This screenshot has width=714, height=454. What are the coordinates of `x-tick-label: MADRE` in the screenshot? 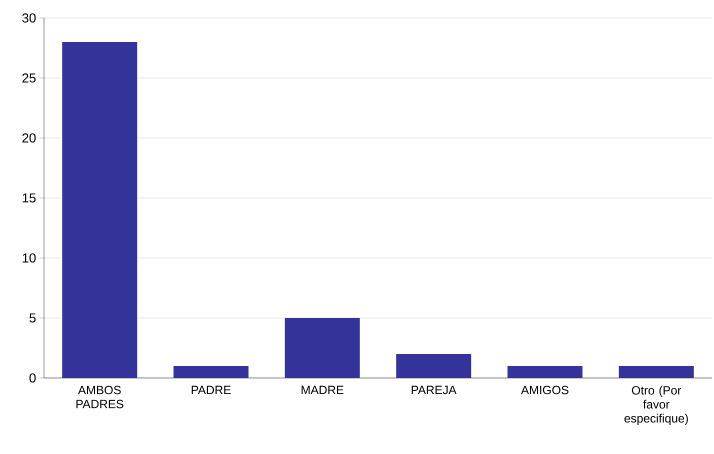 It's located at (323, 390).